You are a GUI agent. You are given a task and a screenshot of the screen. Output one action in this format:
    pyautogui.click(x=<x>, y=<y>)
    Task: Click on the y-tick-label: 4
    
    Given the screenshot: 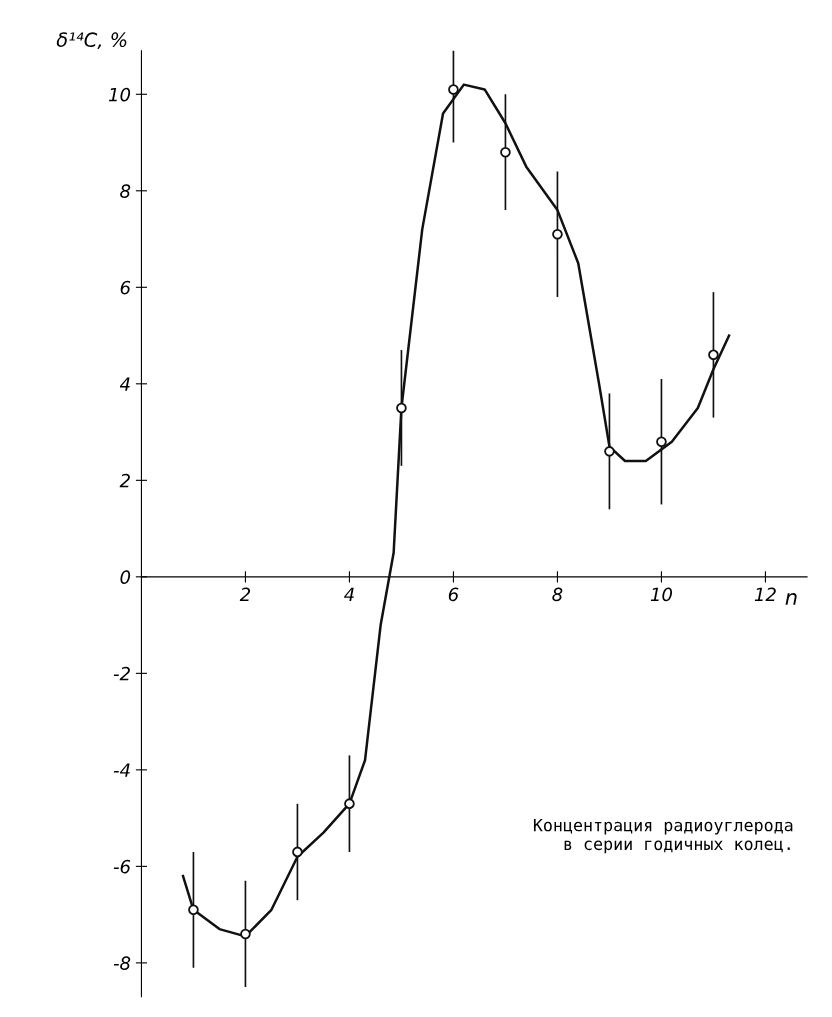 What is the action you would take?
    pyautogui.click(x=124, y=384)
    